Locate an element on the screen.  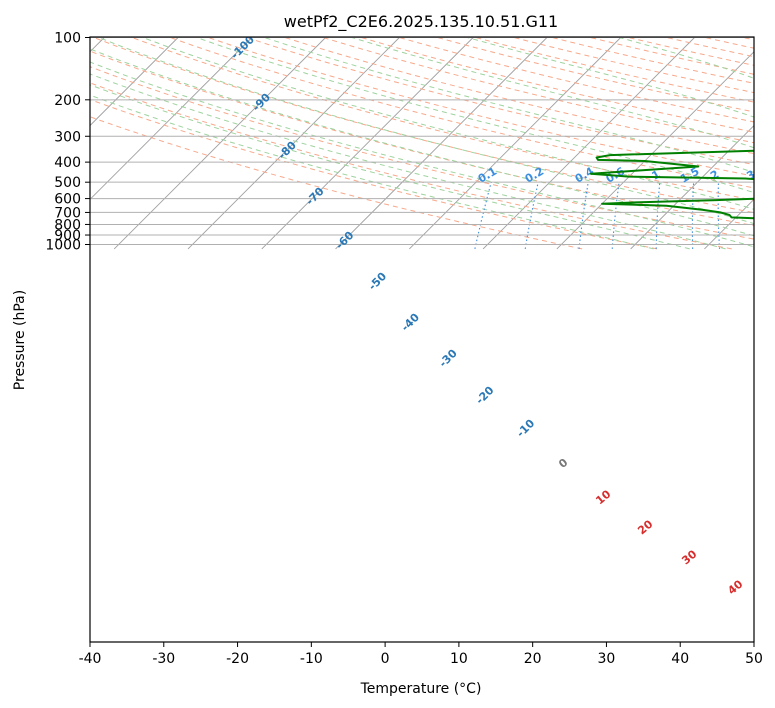
x-tick-label: 50 is located at coordinates (754, 659).